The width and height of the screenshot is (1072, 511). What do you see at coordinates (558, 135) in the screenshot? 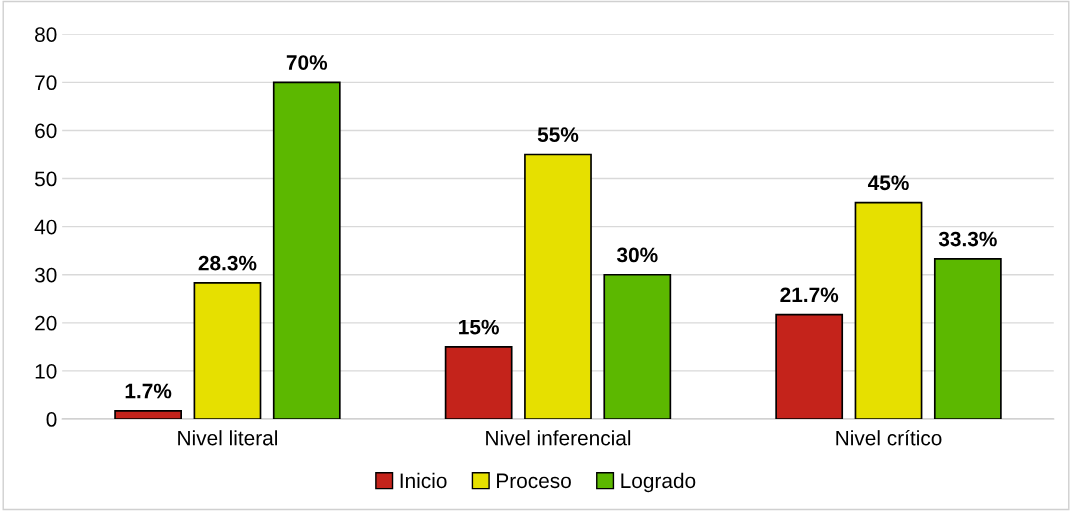
I see `data-label: 55%` at bounding box center [558, 135].